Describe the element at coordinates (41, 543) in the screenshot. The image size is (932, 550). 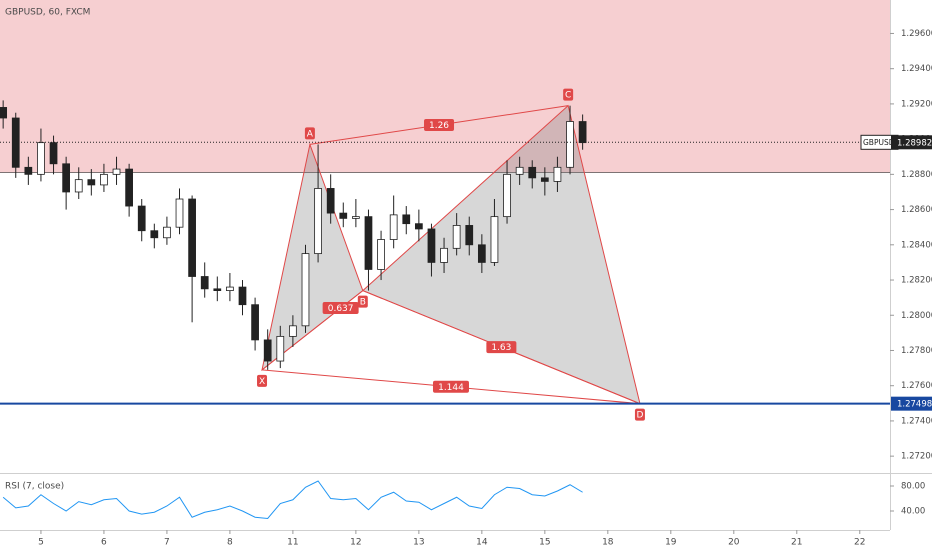
I see `x-tick-label: 5` at that location.